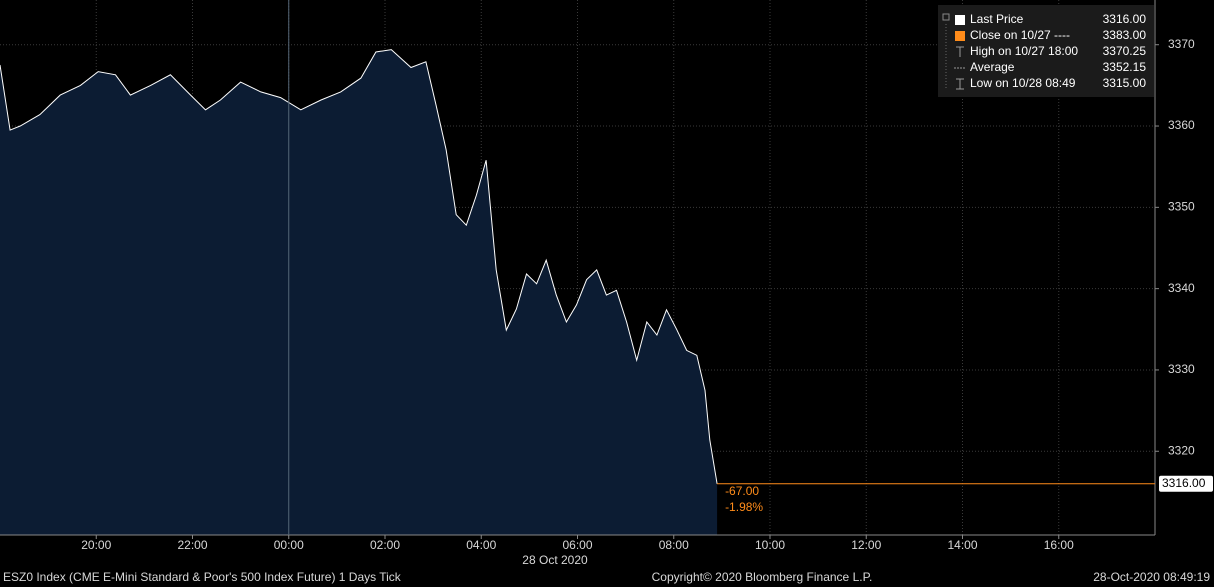 The image size is (1214, 587). I want to click on legend-label: Last Price, so click(997, 19).